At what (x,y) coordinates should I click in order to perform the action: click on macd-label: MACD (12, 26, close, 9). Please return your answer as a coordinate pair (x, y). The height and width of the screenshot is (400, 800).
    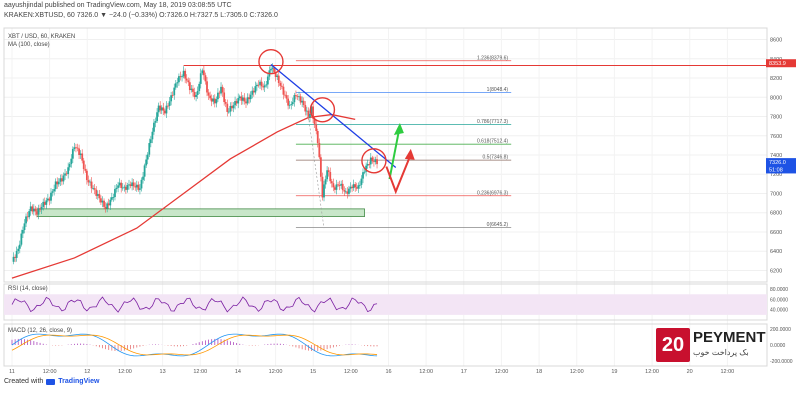
    Looking at the image, I should click on (40, 331).